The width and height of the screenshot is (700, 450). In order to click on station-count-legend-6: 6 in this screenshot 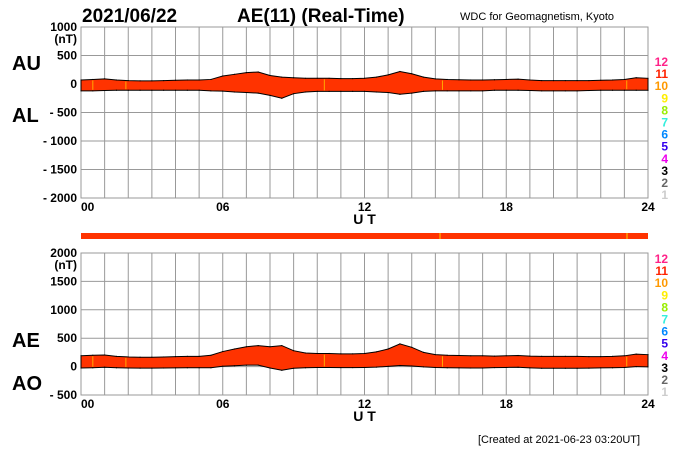, I will do `click(664, 332)`.